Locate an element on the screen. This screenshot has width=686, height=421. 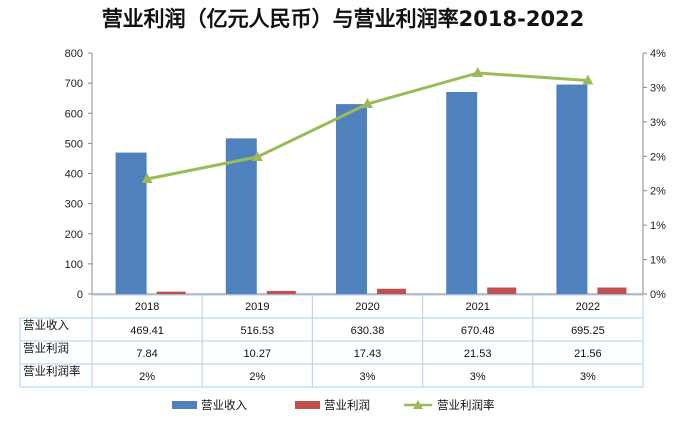
legend-swatch-营业收入 is located at coordinates (184, 405).